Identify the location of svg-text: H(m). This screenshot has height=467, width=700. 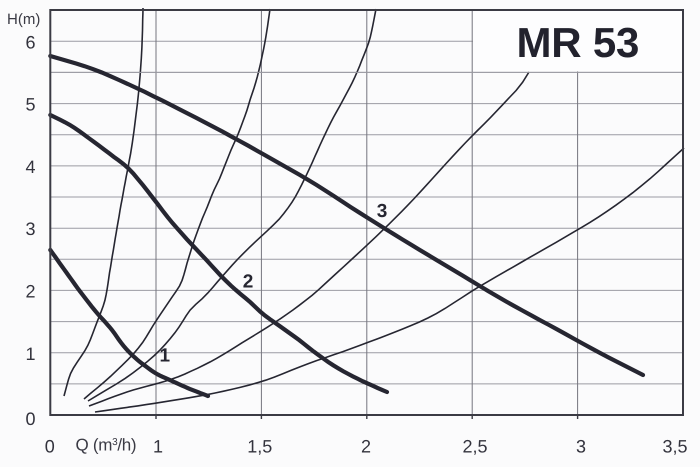
(23, 19).